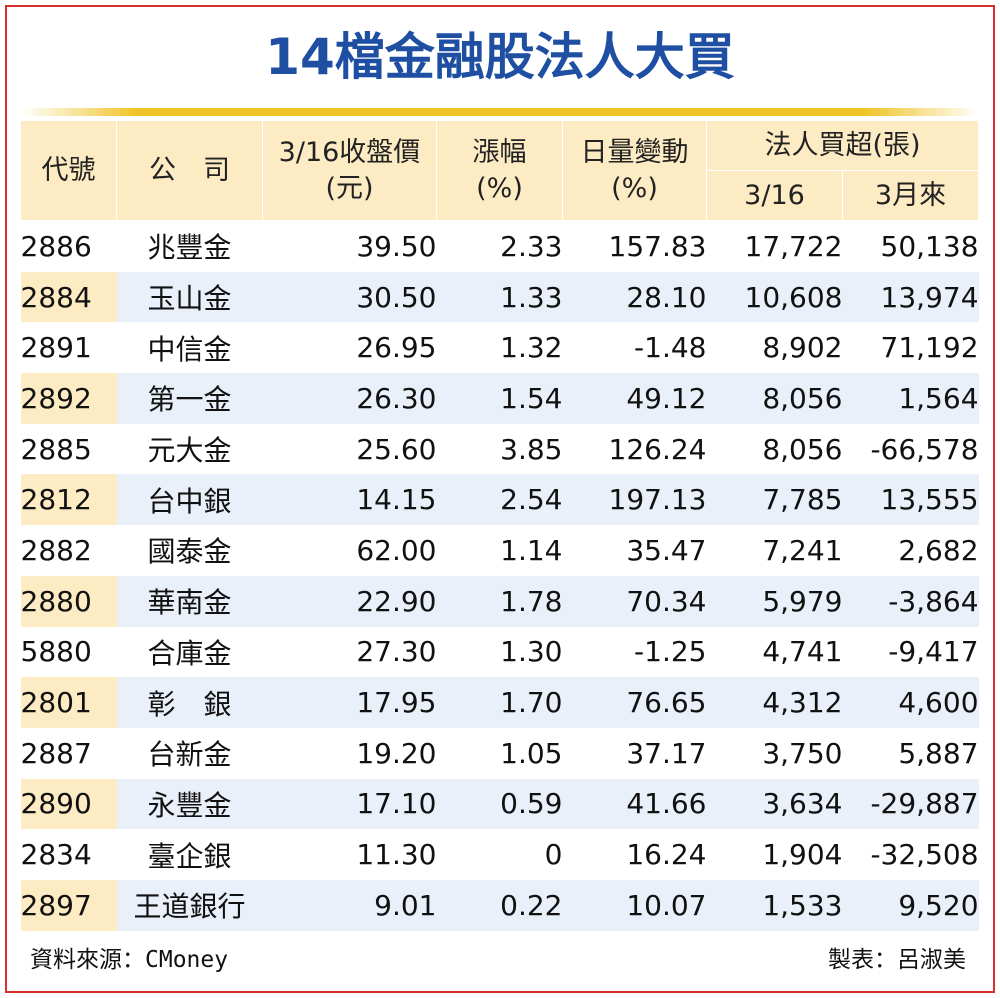 This screenshot has height=998, width=1000. I want to click on table-row: 2886 兆豐金 39.50 2.33 157.83 17,722 50,138, so click(500, 246).